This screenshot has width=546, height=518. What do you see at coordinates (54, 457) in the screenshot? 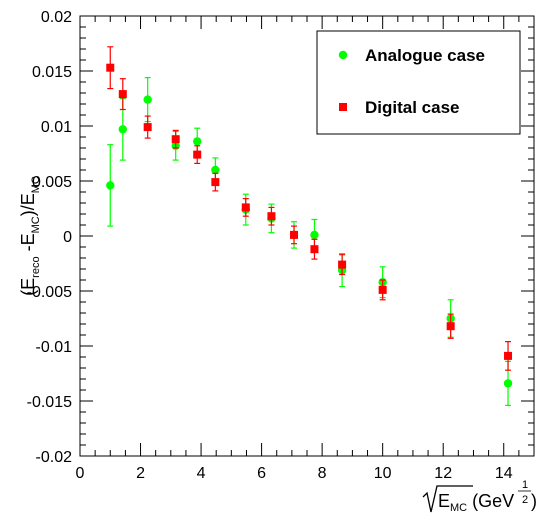
I see `y-tick-label: -0.02` at bounding box center [54, 457].